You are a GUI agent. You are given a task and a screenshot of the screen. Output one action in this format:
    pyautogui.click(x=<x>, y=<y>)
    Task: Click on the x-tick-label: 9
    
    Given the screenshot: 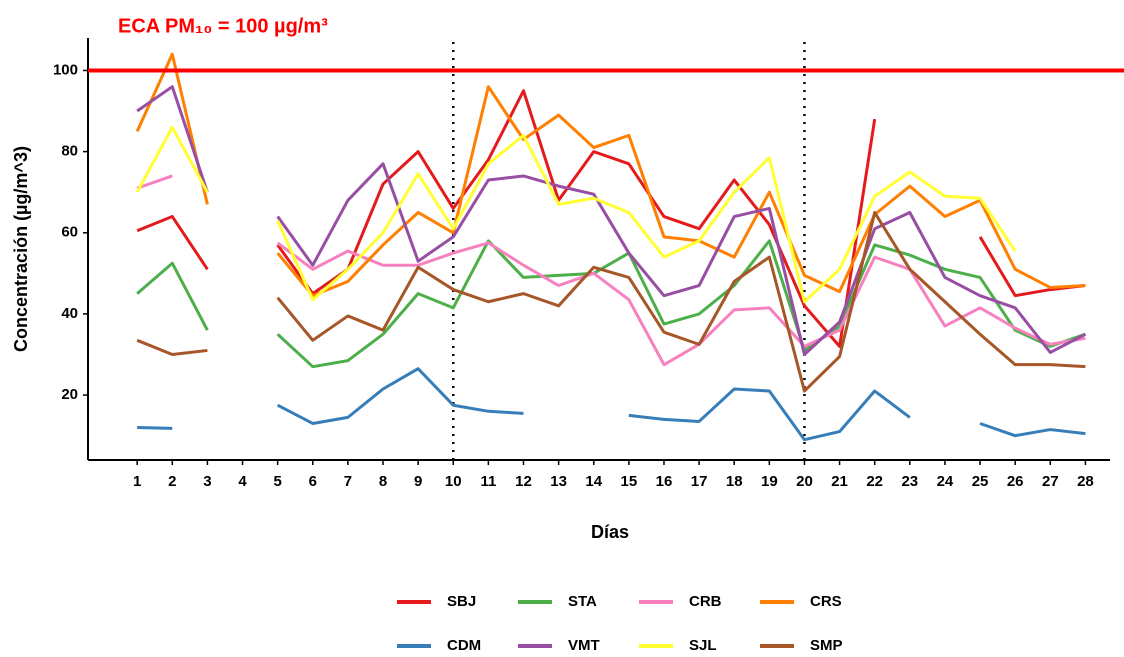 What is the action you would take?
    pyautogui.click(x=418, y=481)
    